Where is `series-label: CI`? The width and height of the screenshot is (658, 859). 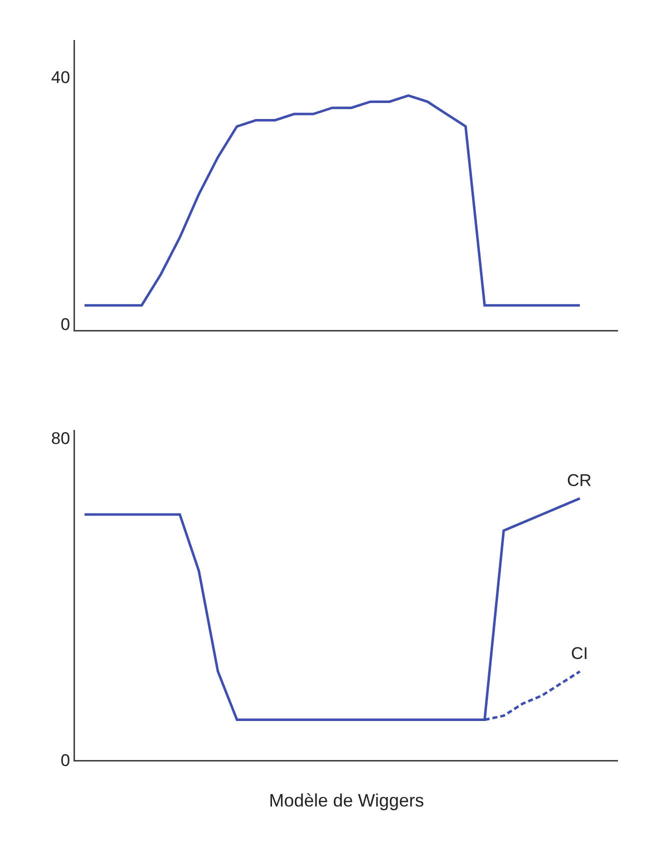
series-label: CI is located at coordinates (579, 653).